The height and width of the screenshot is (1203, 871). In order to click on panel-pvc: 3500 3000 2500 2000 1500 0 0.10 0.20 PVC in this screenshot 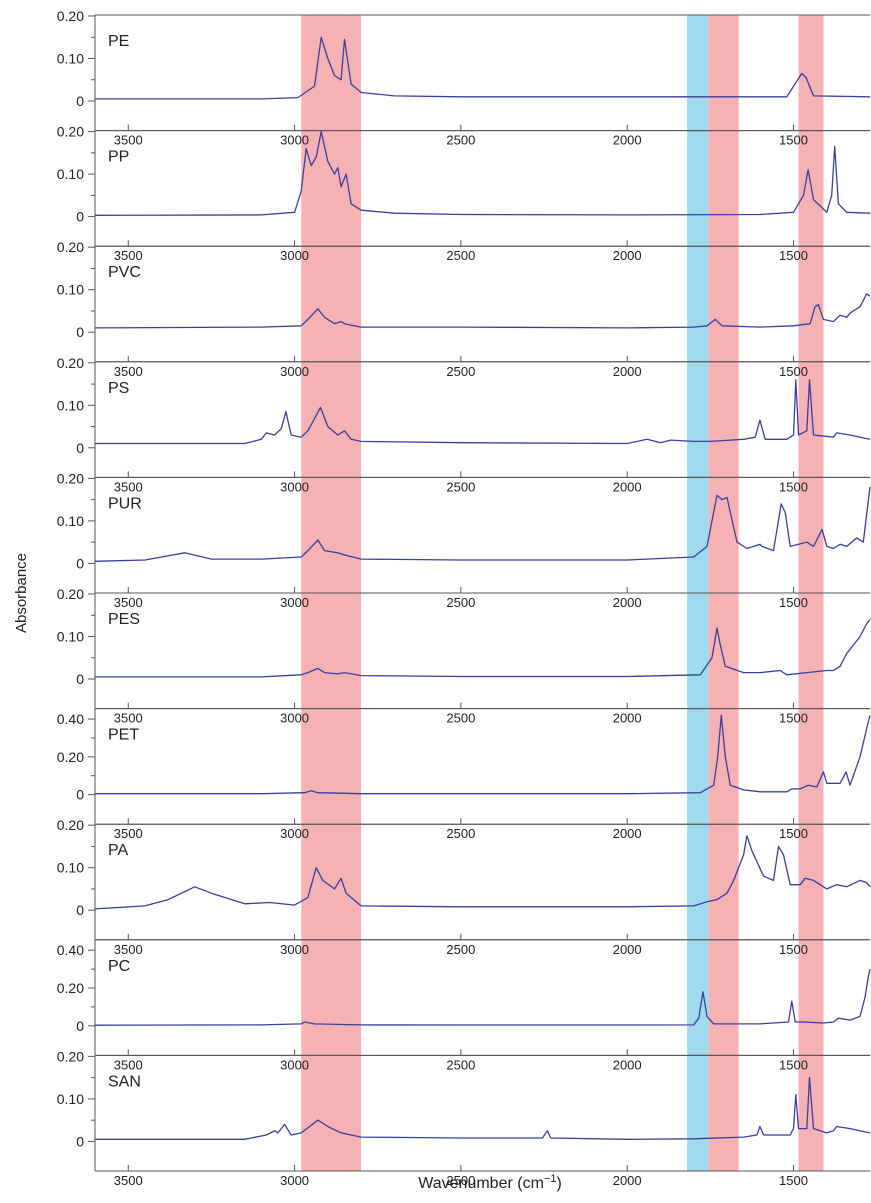, I will do `click(464, 309)`.